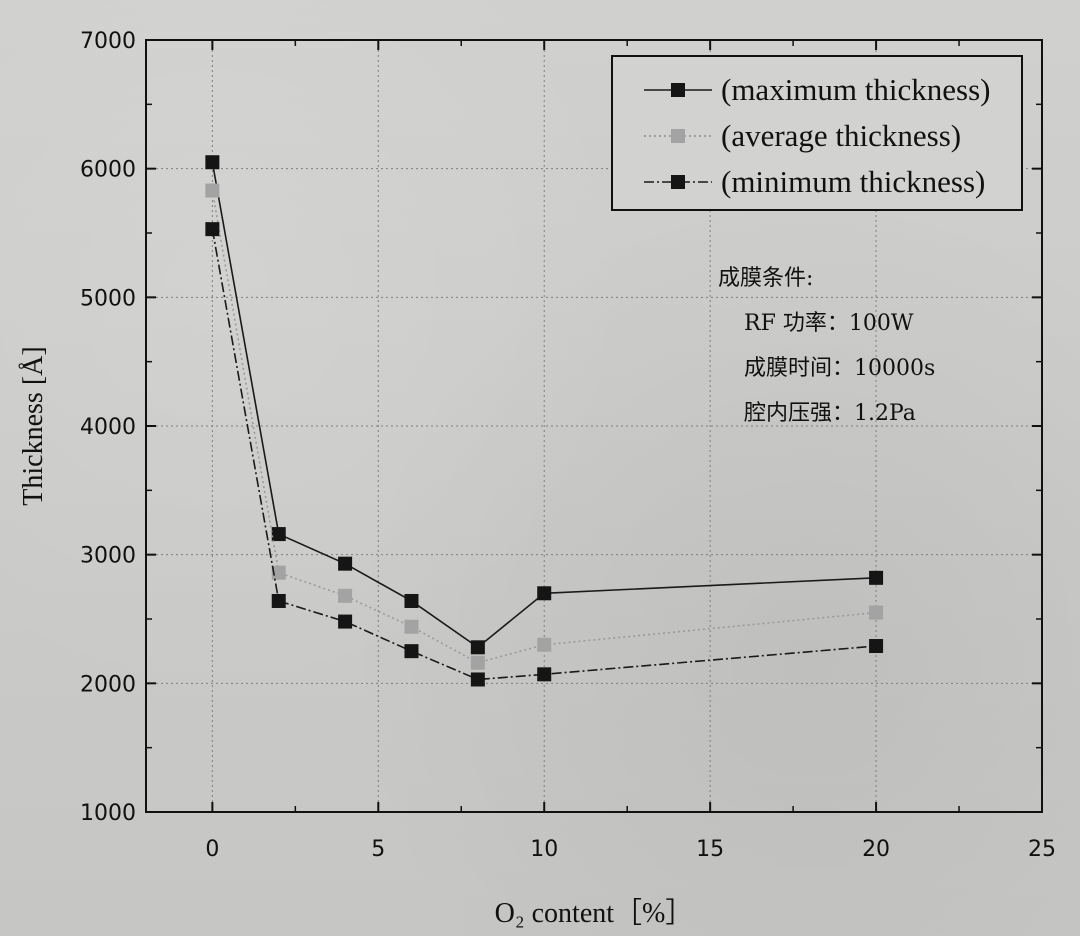 The height and width of the screenshot is (936, 1080). I want to click on y-tick-label: 2000, so click(108, 684).